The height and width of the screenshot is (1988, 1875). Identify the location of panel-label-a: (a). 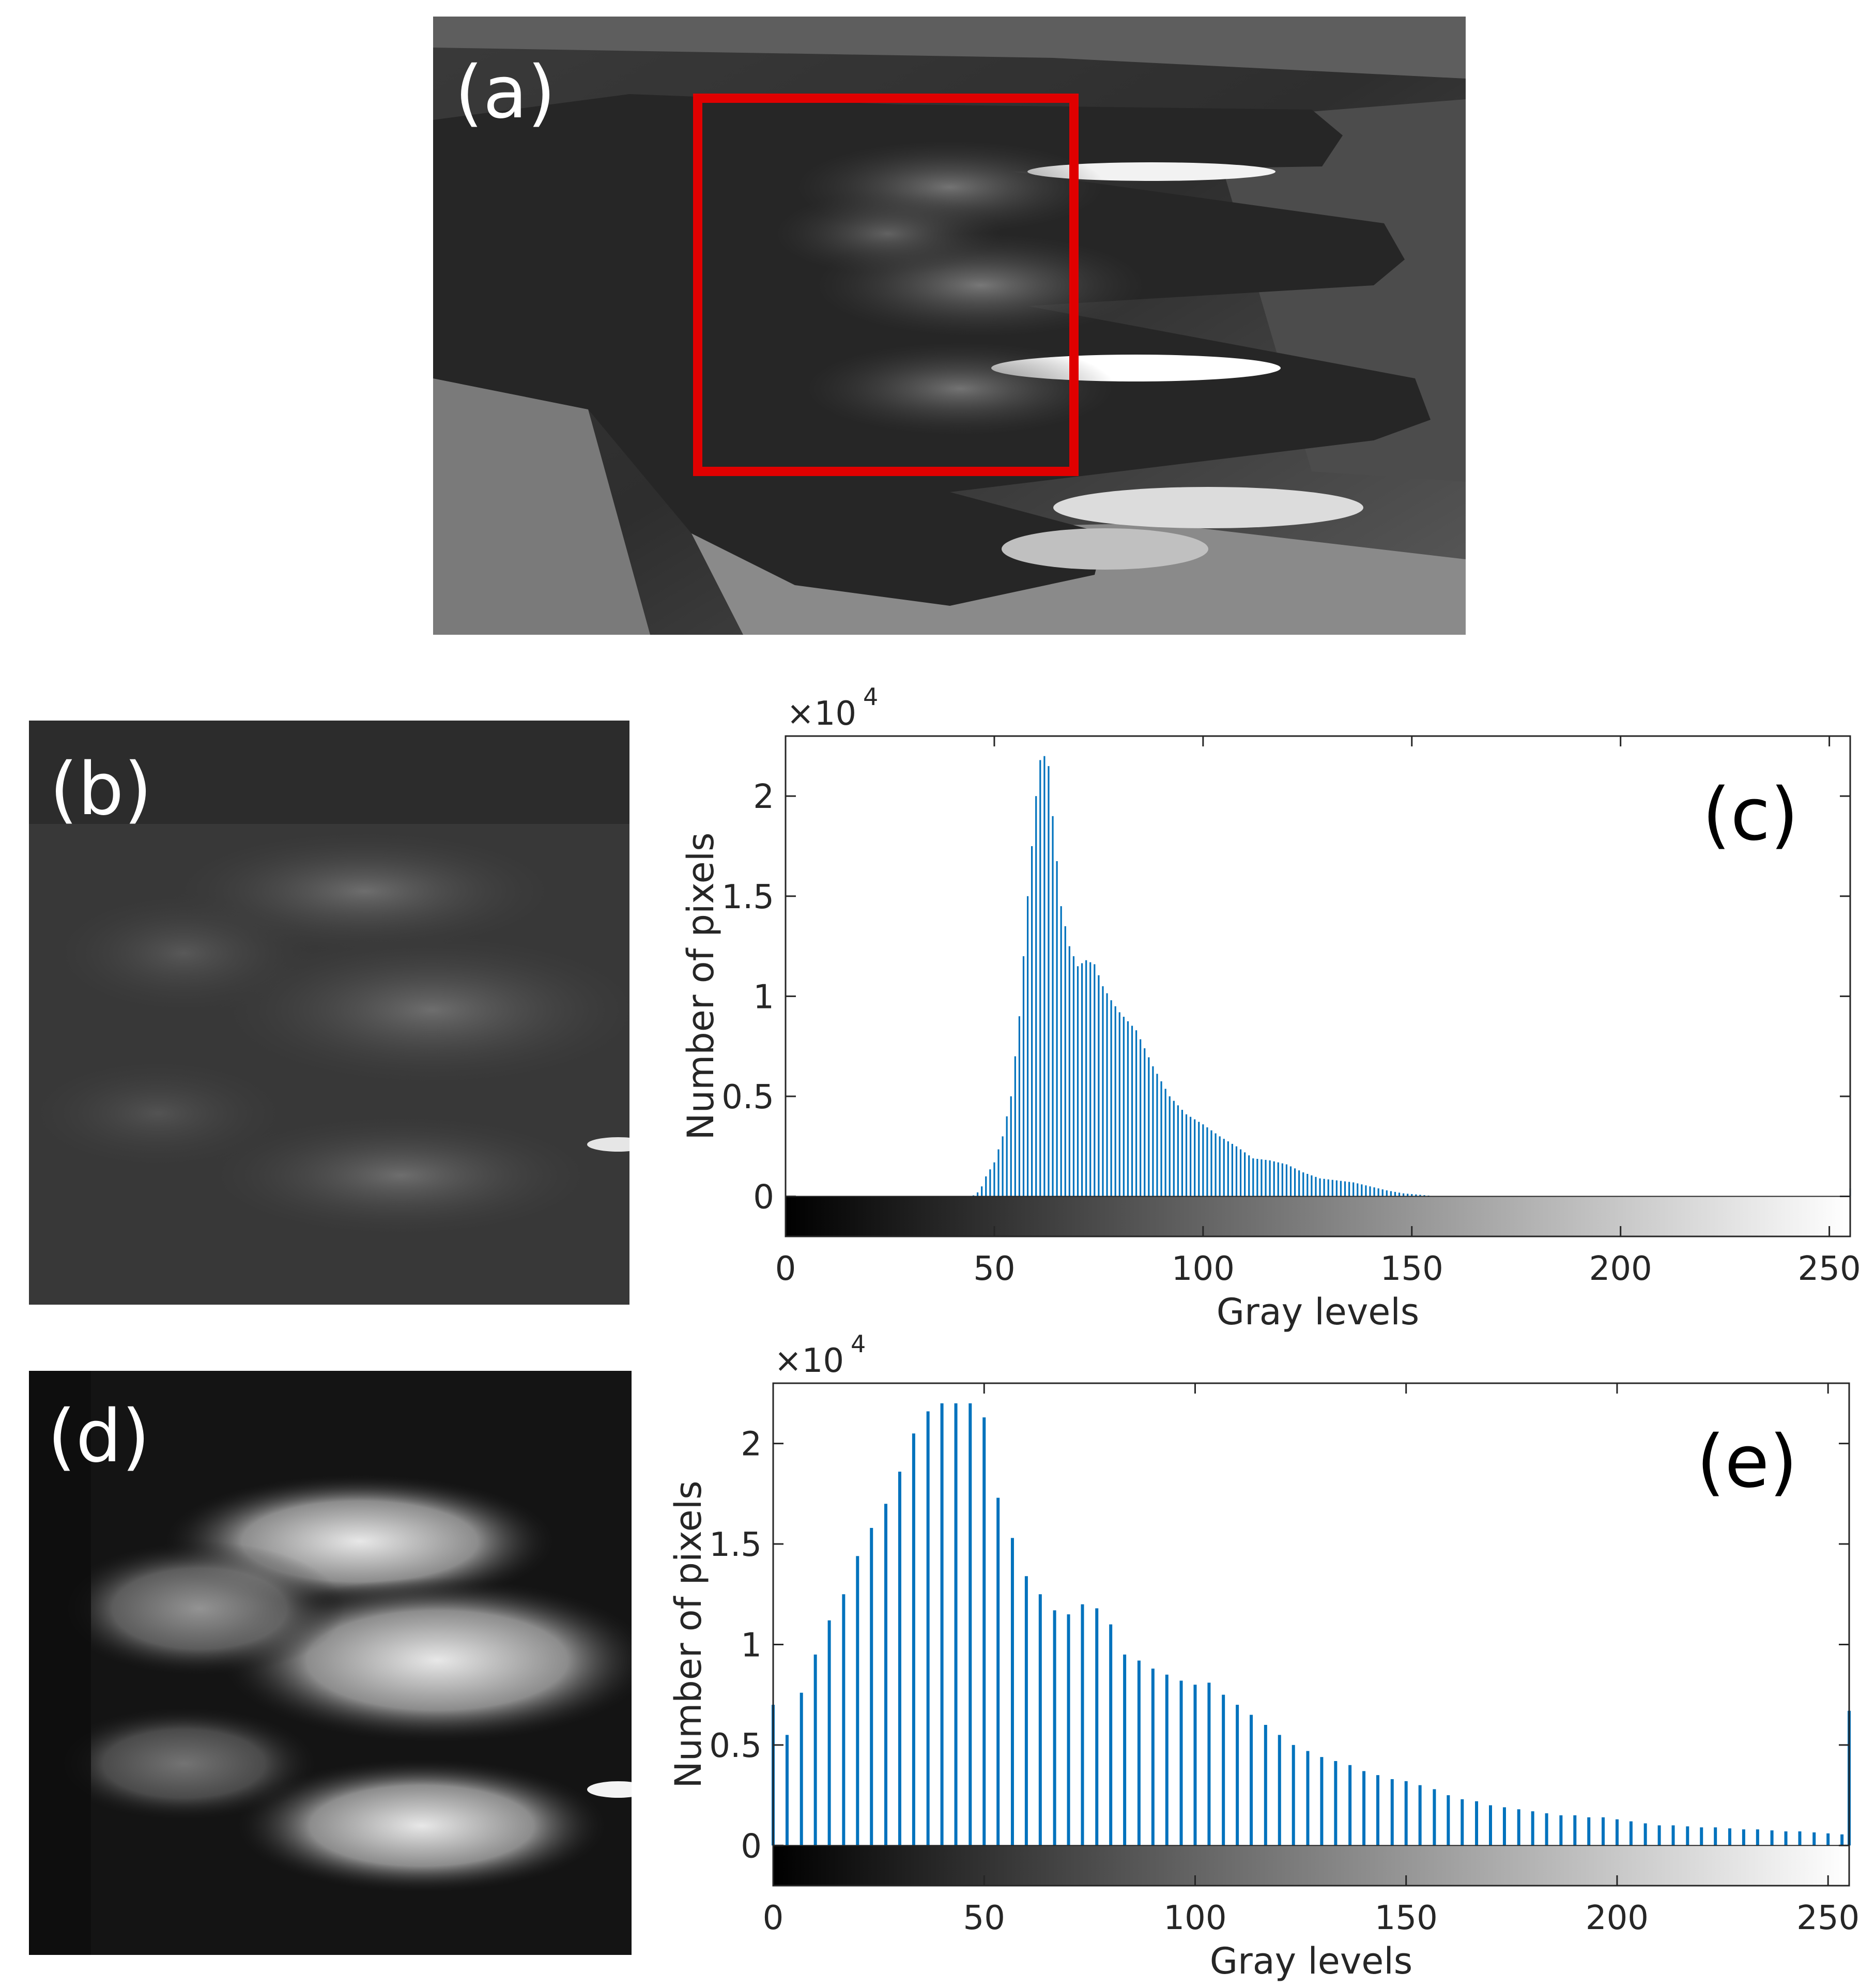
(505, 93).